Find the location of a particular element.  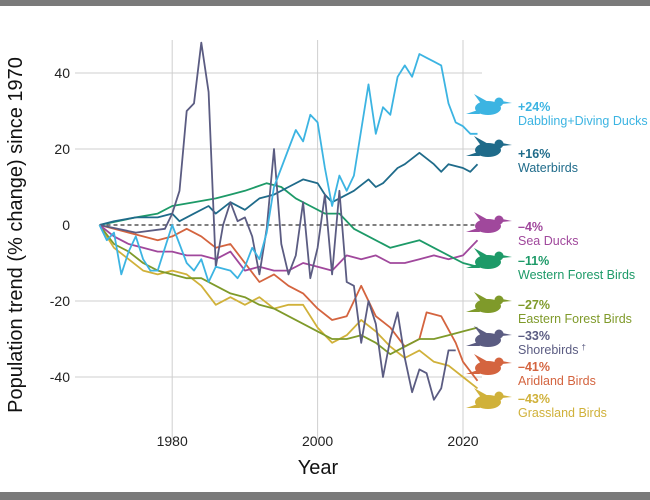

songbird-icon is located at coordinates (489, 302).